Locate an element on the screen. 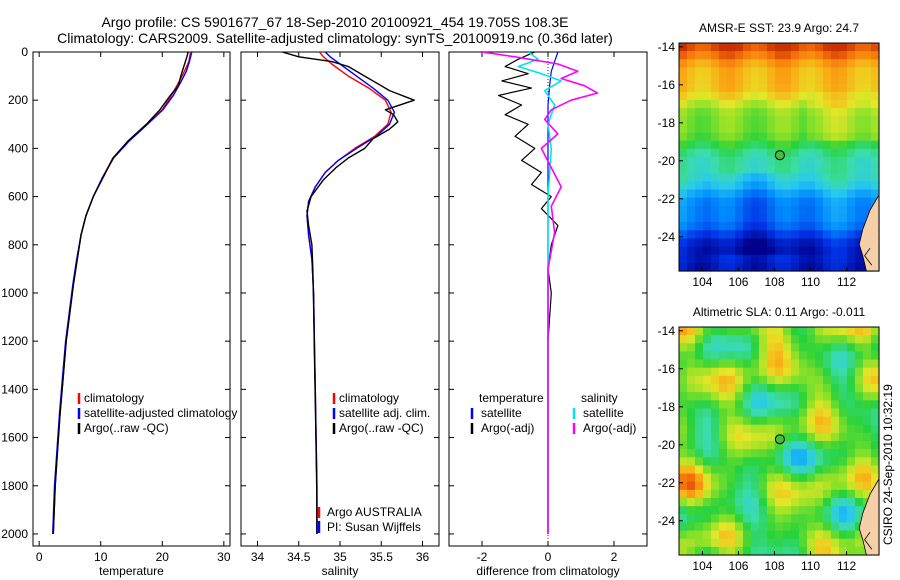  x-tick-label: 20 is located at coordinates (163, 557).